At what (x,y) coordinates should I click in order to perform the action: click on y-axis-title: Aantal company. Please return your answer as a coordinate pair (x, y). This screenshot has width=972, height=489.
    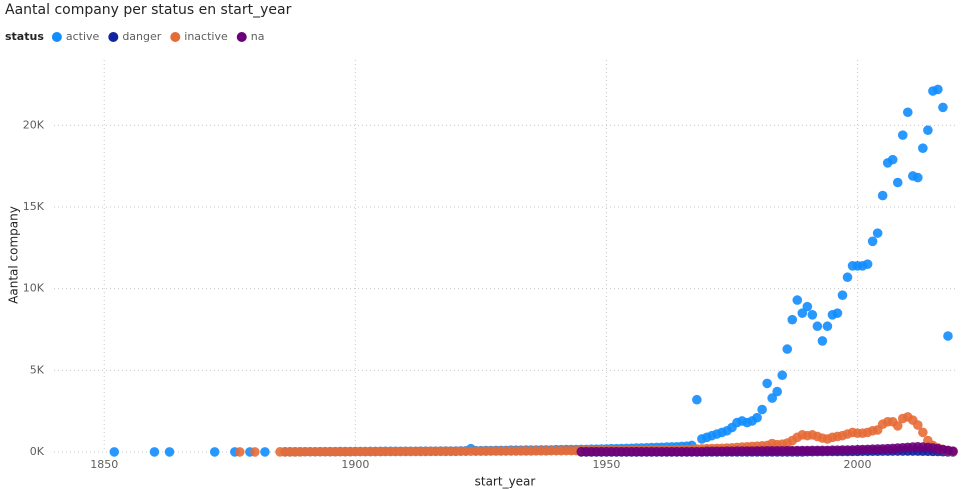
    Looking at the image, I should click on (14, 255).